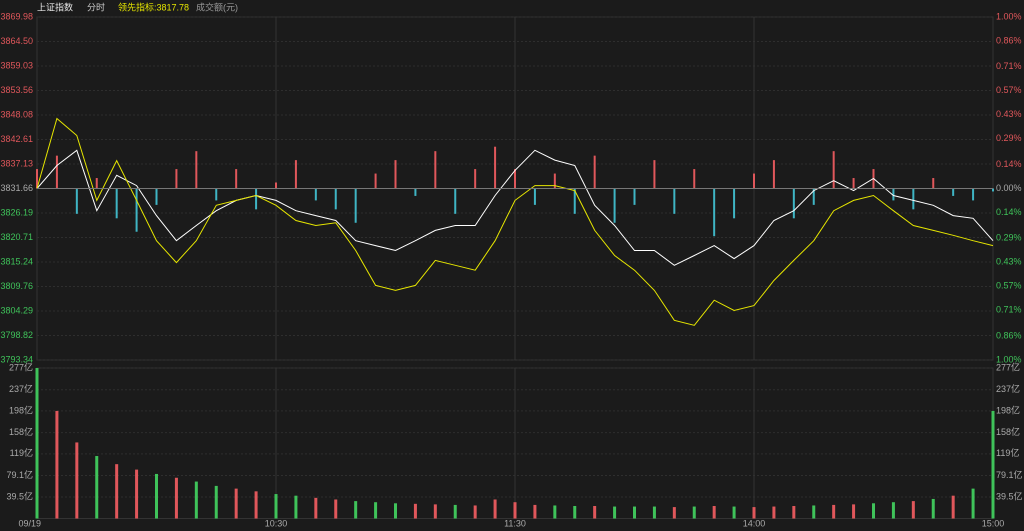  What do you see at coordinates (1007, 452) in the screenshot?
I see `volume-tick-label-right: 119亿` at bounding box center [1007, 452].